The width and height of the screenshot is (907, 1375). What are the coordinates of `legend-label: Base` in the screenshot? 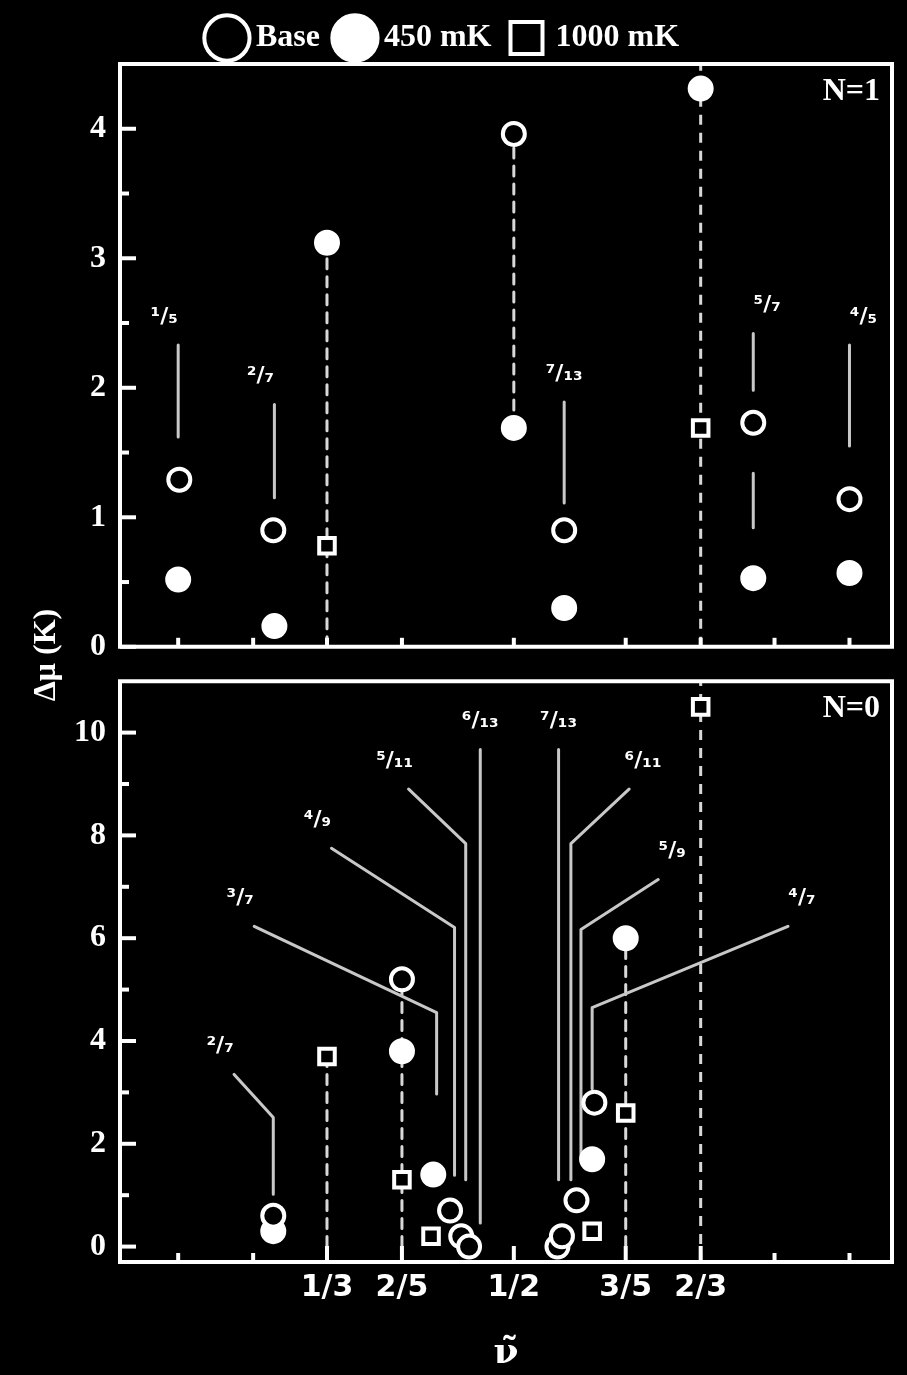 It's located at (287, 35).